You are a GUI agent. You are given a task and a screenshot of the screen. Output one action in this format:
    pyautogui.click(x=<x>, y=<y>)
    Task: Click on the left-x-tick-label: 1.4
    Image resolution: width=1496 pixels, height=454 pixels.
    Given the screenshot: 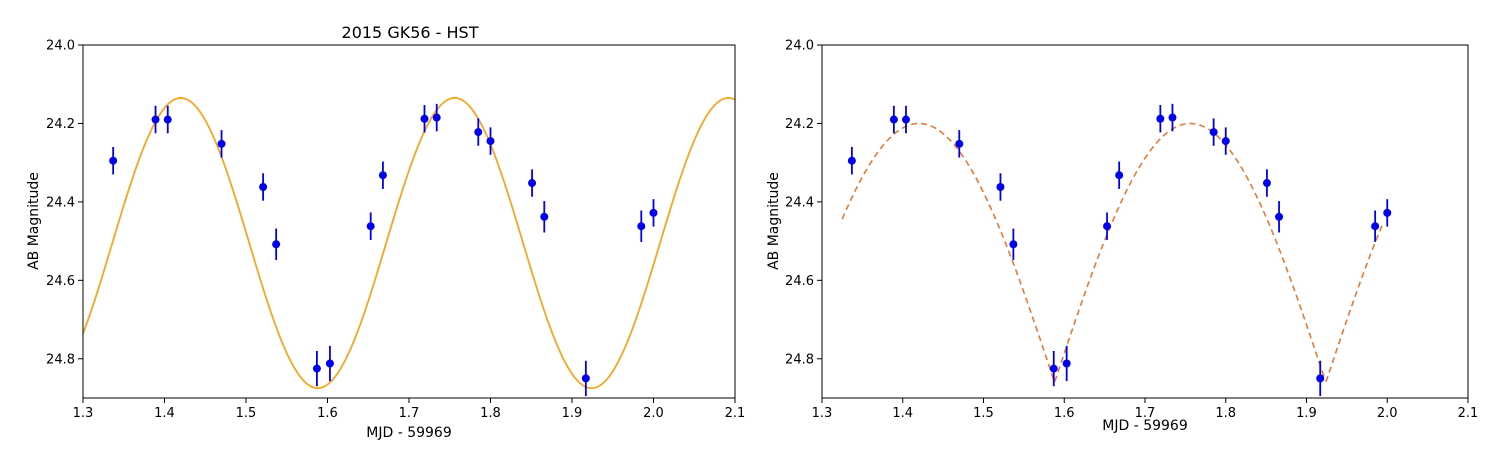 What is the action you would take?
    pyautogui.click(x=164, y=413)
    